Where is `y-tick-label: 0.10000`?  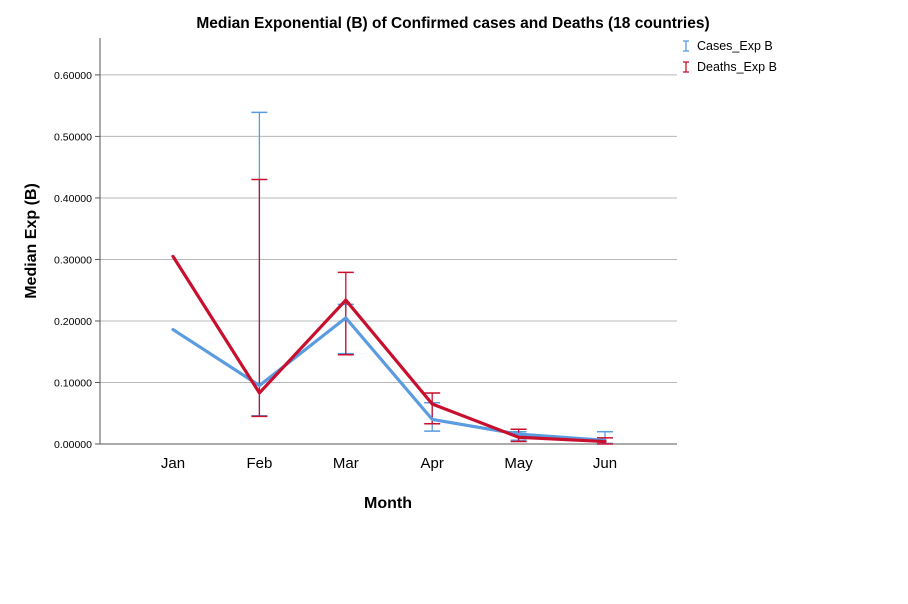
y-tick-label: 0.10000 is located at coordinates (73, 383).